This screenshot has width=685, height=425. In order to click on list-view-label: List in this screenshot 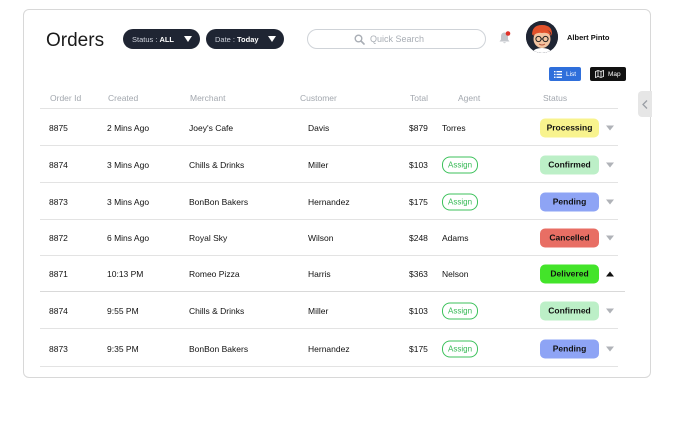, I will do `click(571, 74)`.